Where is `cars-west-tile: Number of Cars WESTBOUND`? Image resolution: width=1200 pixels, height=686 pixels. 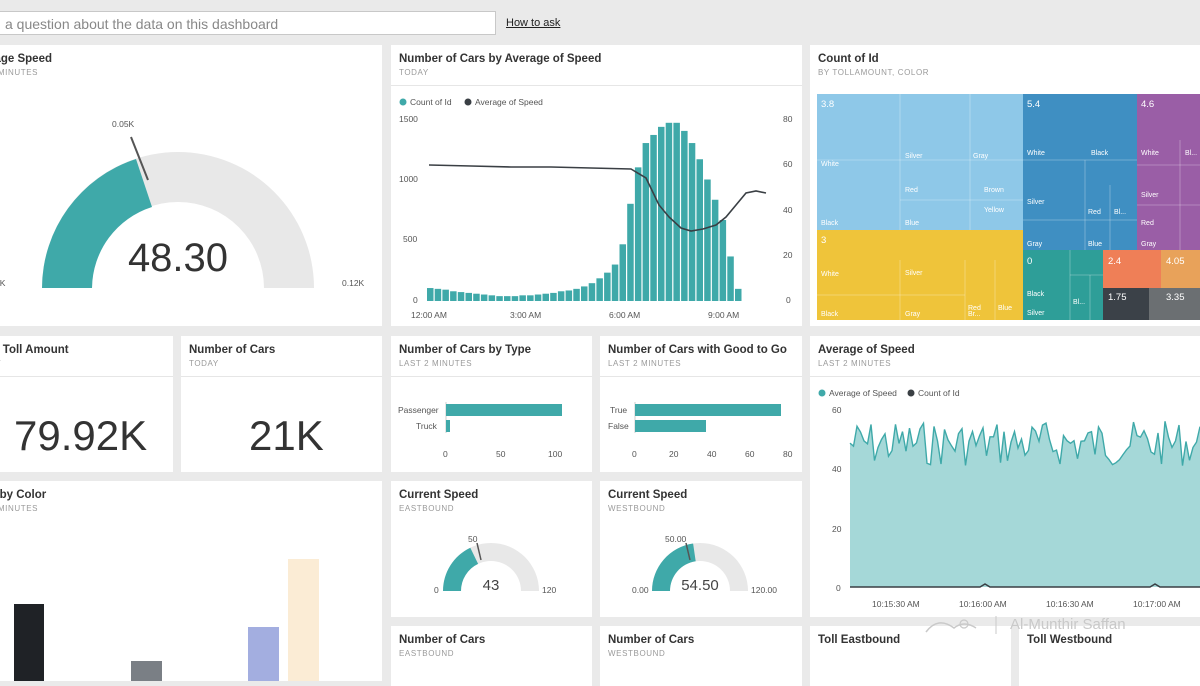
cars-west-tile: Number of Cars WESTBOUND is located at coordinates (701, 656).